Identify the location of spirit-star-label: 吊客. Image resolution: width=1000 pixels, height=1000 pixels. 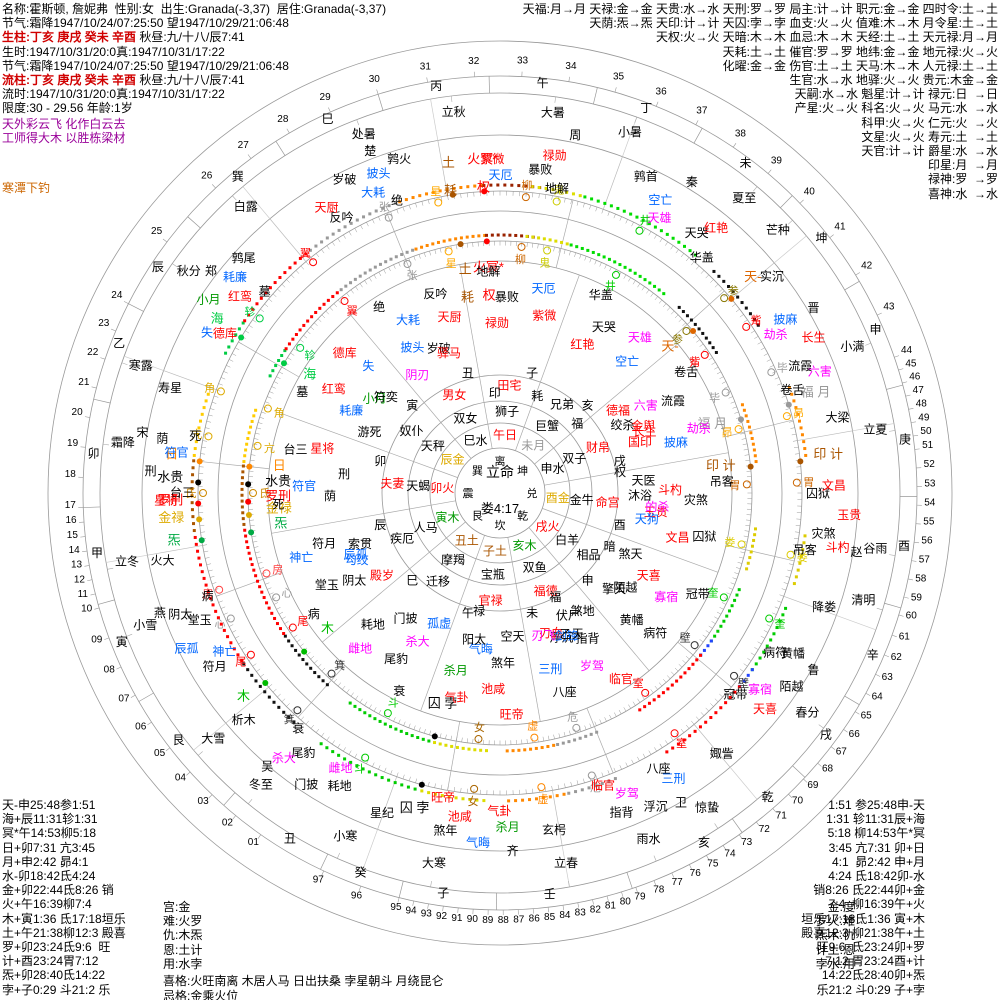
(722, 480).